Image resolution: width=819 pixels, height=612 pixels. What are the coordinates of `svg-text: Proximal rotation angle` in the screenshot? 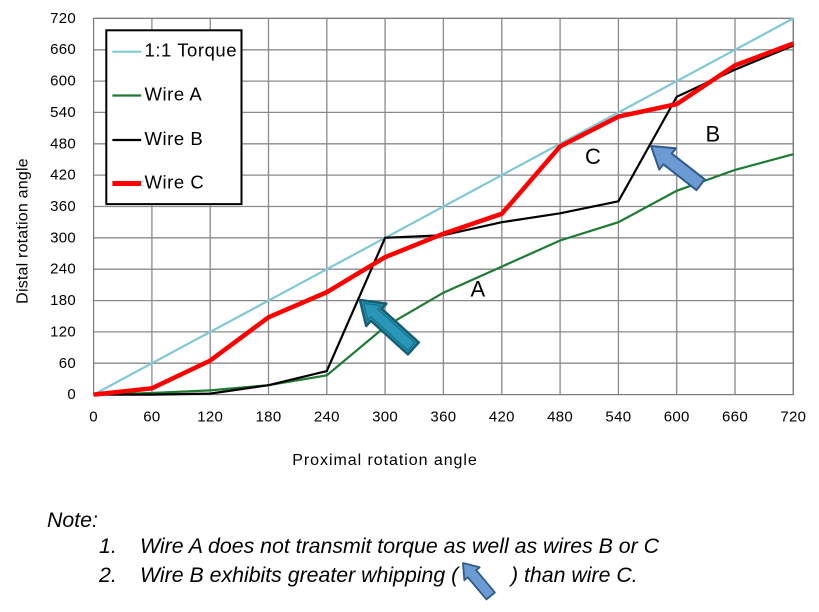 It's located at (385, 460).